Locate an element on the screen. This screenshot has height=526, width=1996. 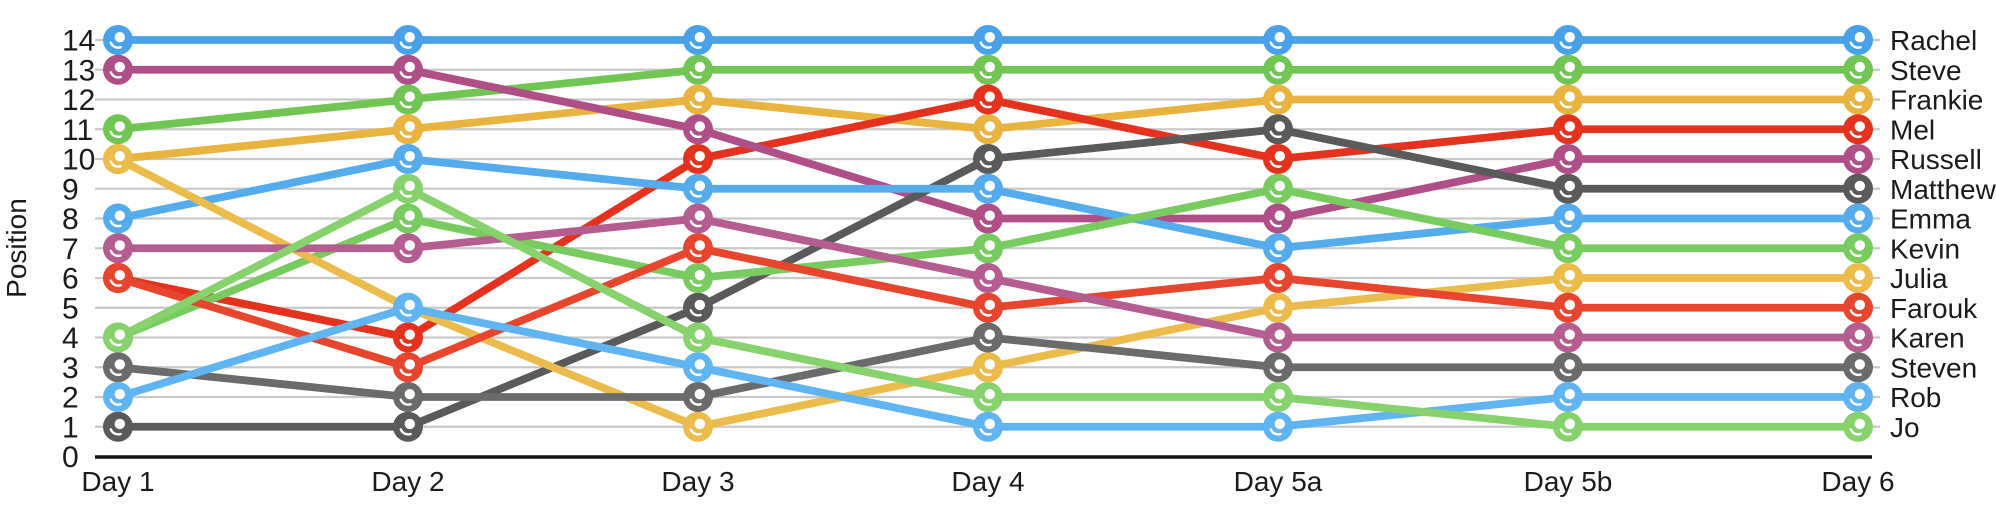
x-tick-label: Day 5a is located at coordinates (1278, 481).